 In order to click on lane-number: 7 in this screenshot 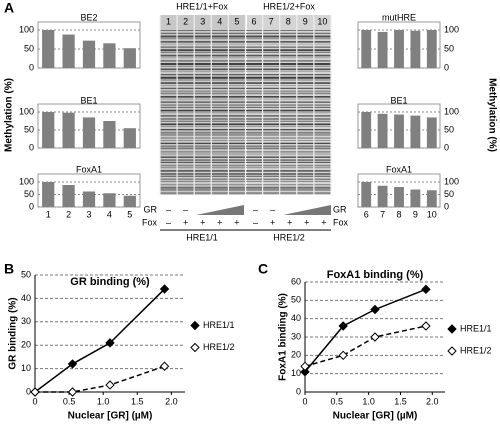, I will do `click(271, 21)`.